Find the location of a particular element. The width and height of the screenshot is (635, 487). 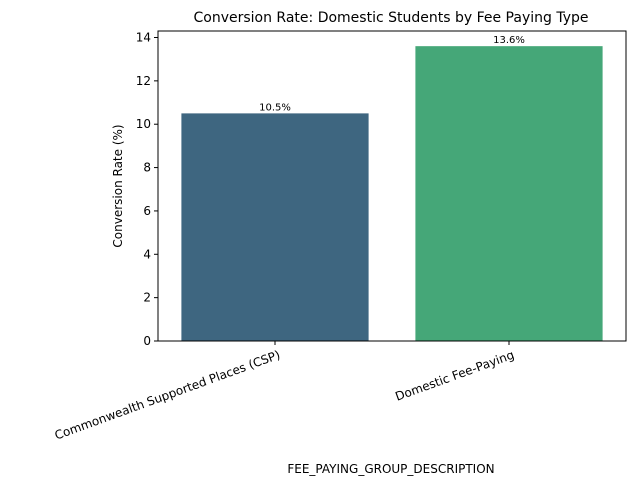

y-tick-label: 10 is located at coordinates (143, 124).